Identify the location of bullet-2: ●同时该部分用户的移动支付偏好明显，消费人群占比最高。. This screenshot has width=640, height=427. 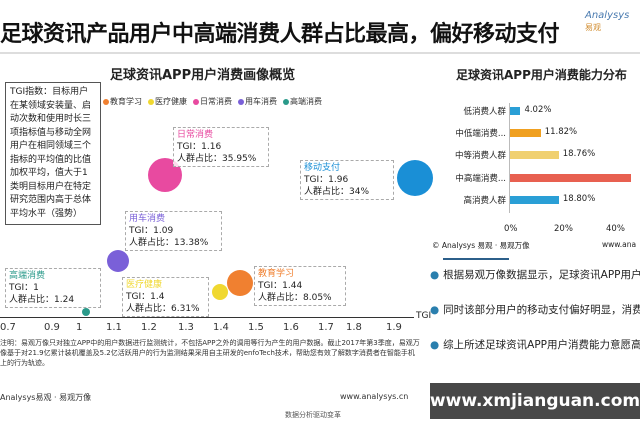
(535, 310).